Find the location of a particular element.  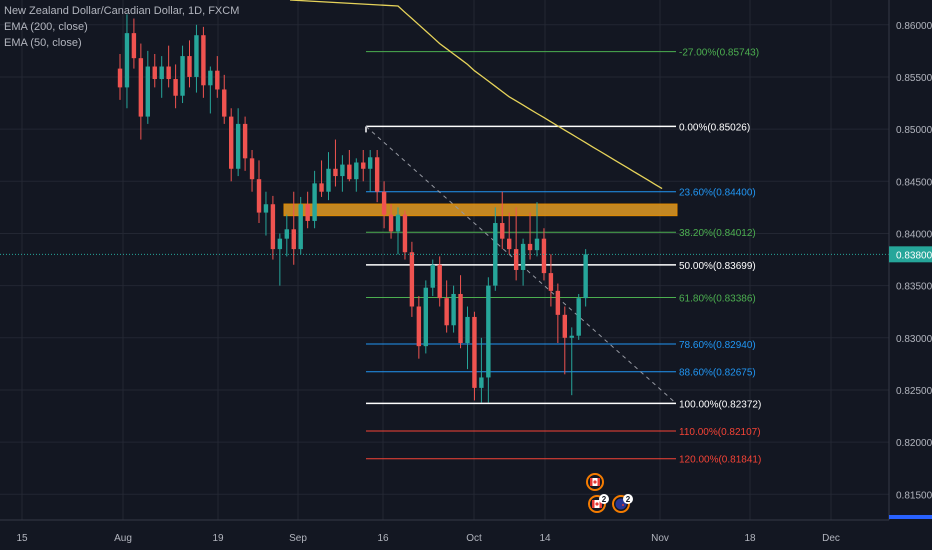

last-price-tag is located at coordinates (910, 254).